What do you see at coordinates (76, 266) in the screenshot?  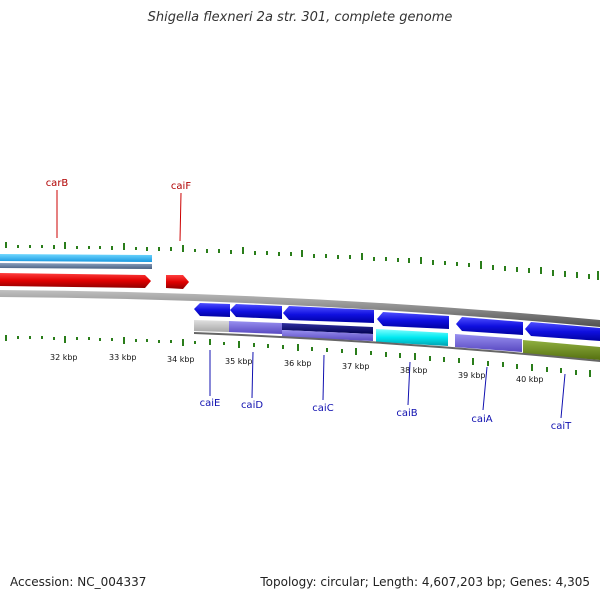 I see `gene-arrow-slate` at bounding box center [76, 266].